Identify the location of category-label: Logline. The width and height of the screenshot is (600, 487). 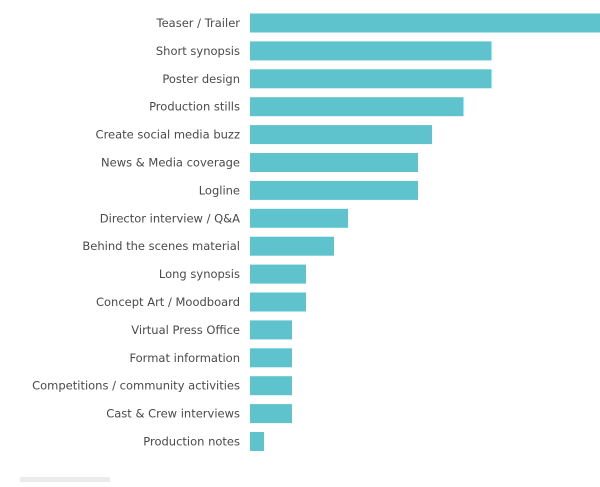
(219, 190).